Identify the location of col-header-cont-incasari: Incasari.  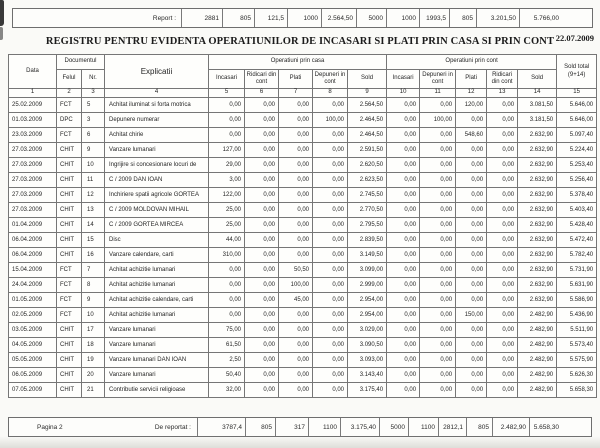
(403, 79).